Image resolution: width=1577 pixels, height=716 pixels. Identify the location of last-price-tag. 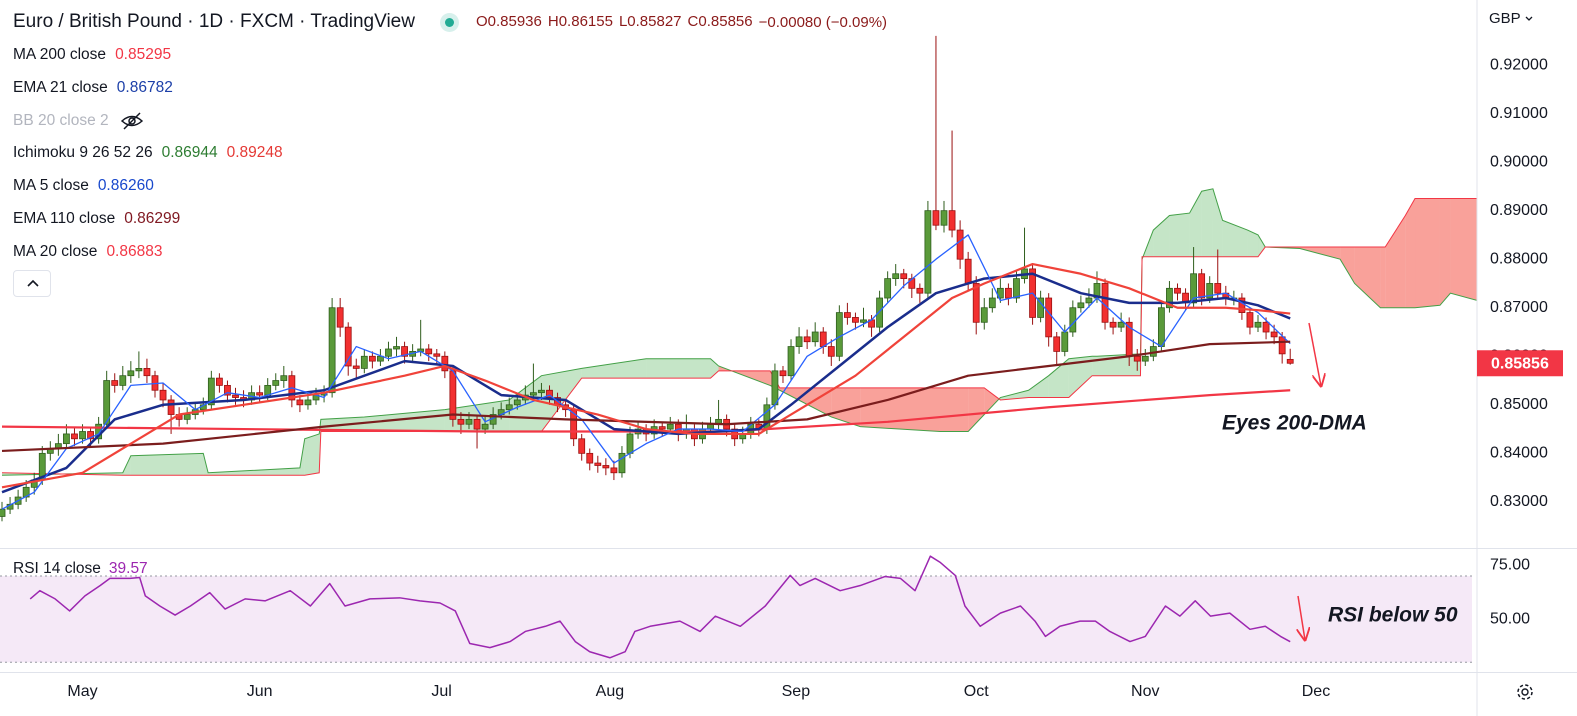
(1520, 363).